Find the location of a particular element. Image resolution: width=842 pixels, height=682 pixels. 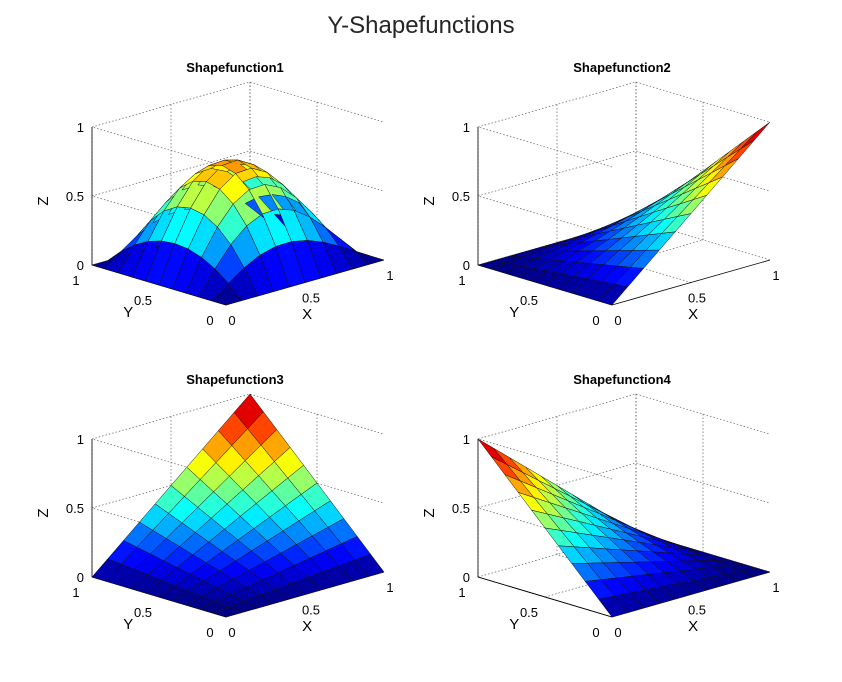

plot-title: Shapefunction1 is located at coordinates (235, 67).